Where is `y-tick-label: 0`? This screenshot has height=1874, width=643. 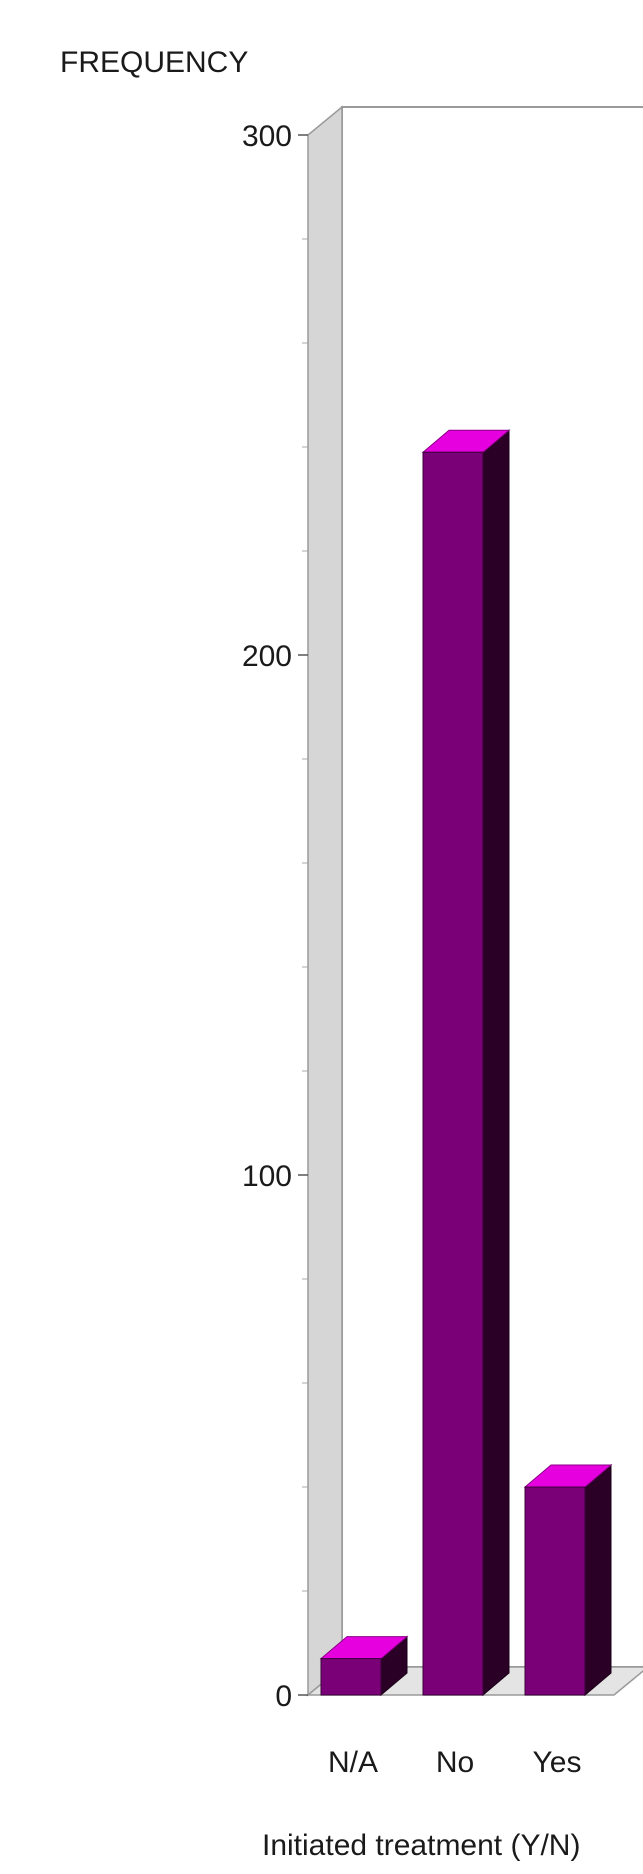
y-tick-label: 0 is located at coordinates (283, 1696).